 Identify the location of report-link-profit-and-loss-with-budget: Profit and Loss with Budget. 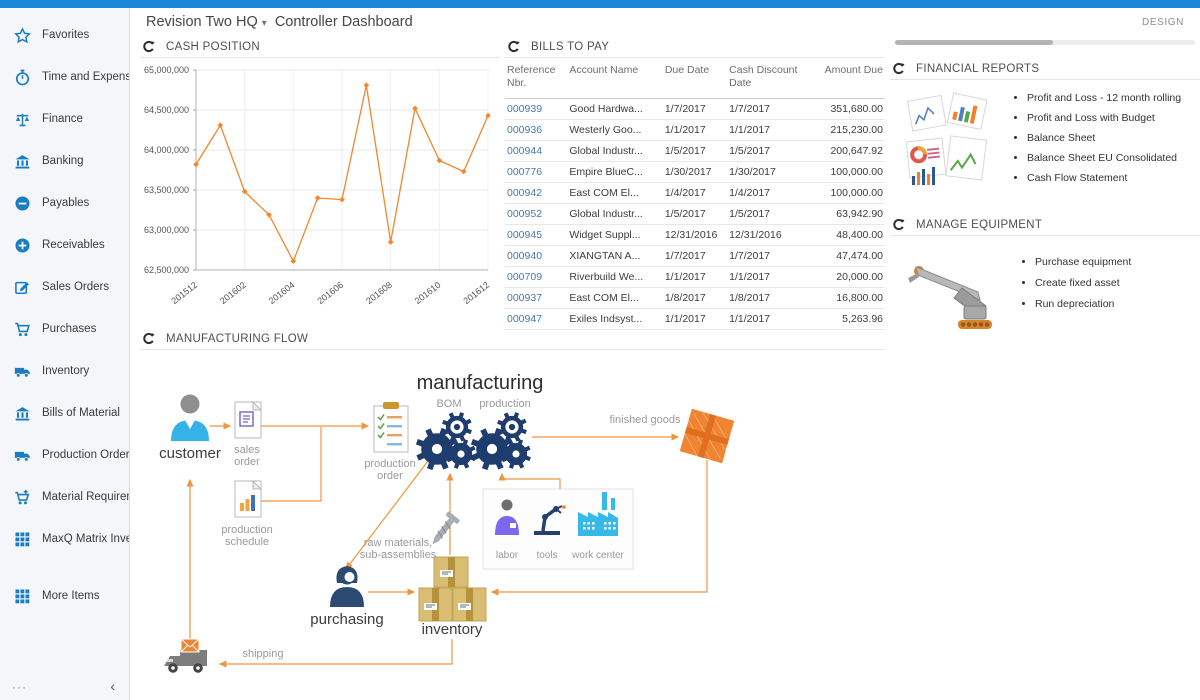
(1104, 118).